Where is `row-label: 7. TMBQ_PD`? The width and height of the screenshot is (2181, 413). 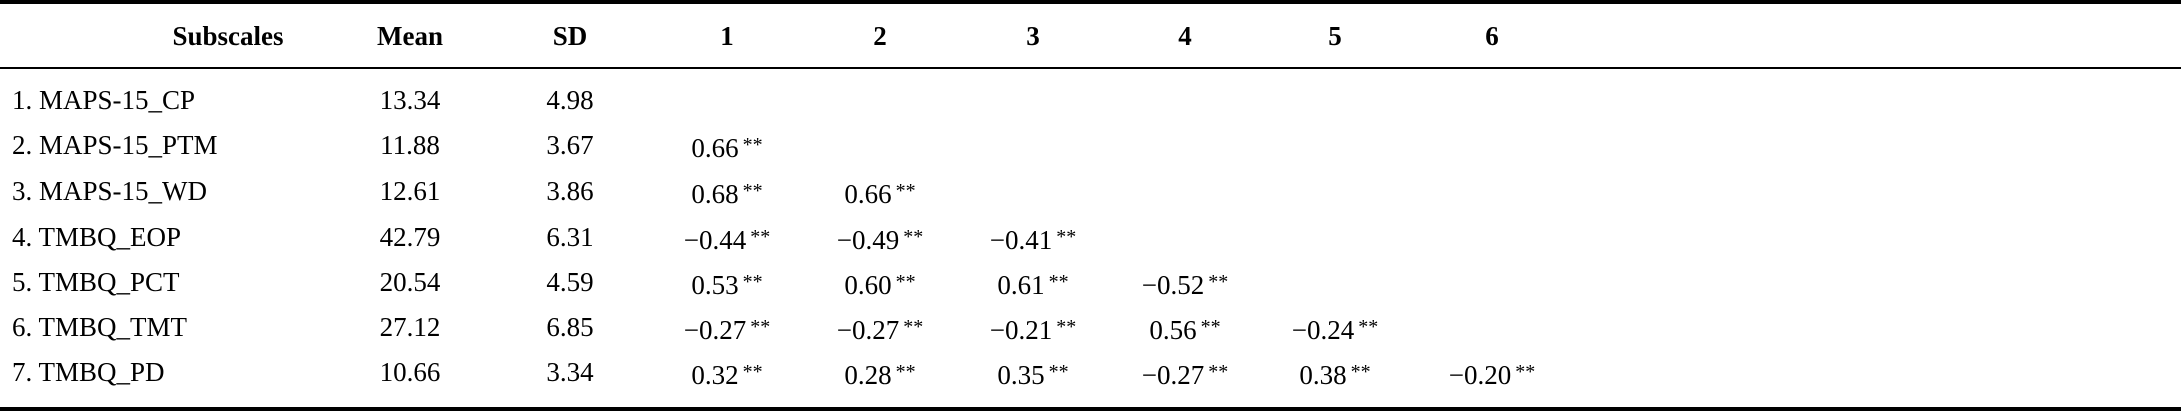
row-label: 7. TMBQ_PD is located at coordinates (88, 372).